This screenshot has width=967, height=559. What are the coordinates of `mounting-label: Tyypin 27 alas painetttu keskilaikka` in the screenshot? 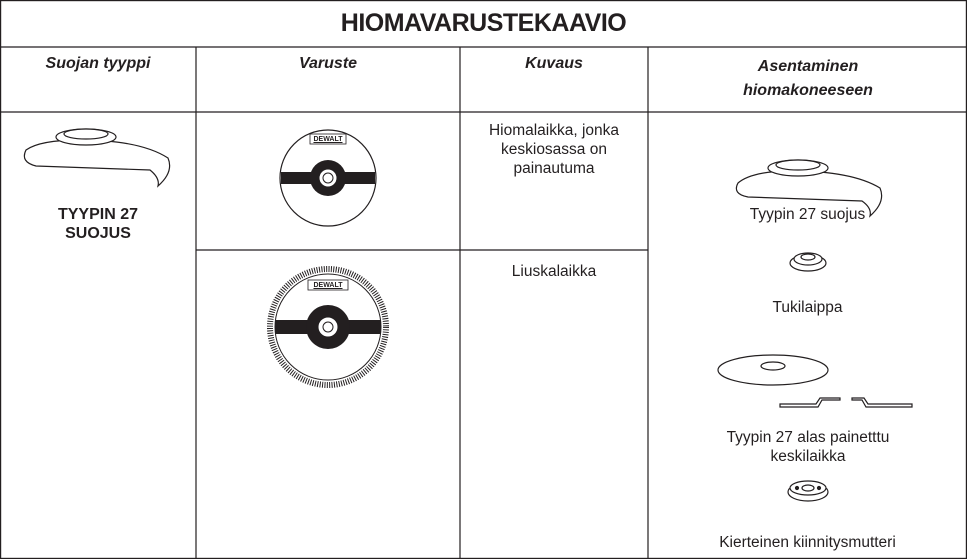 It's located at (808, 447).